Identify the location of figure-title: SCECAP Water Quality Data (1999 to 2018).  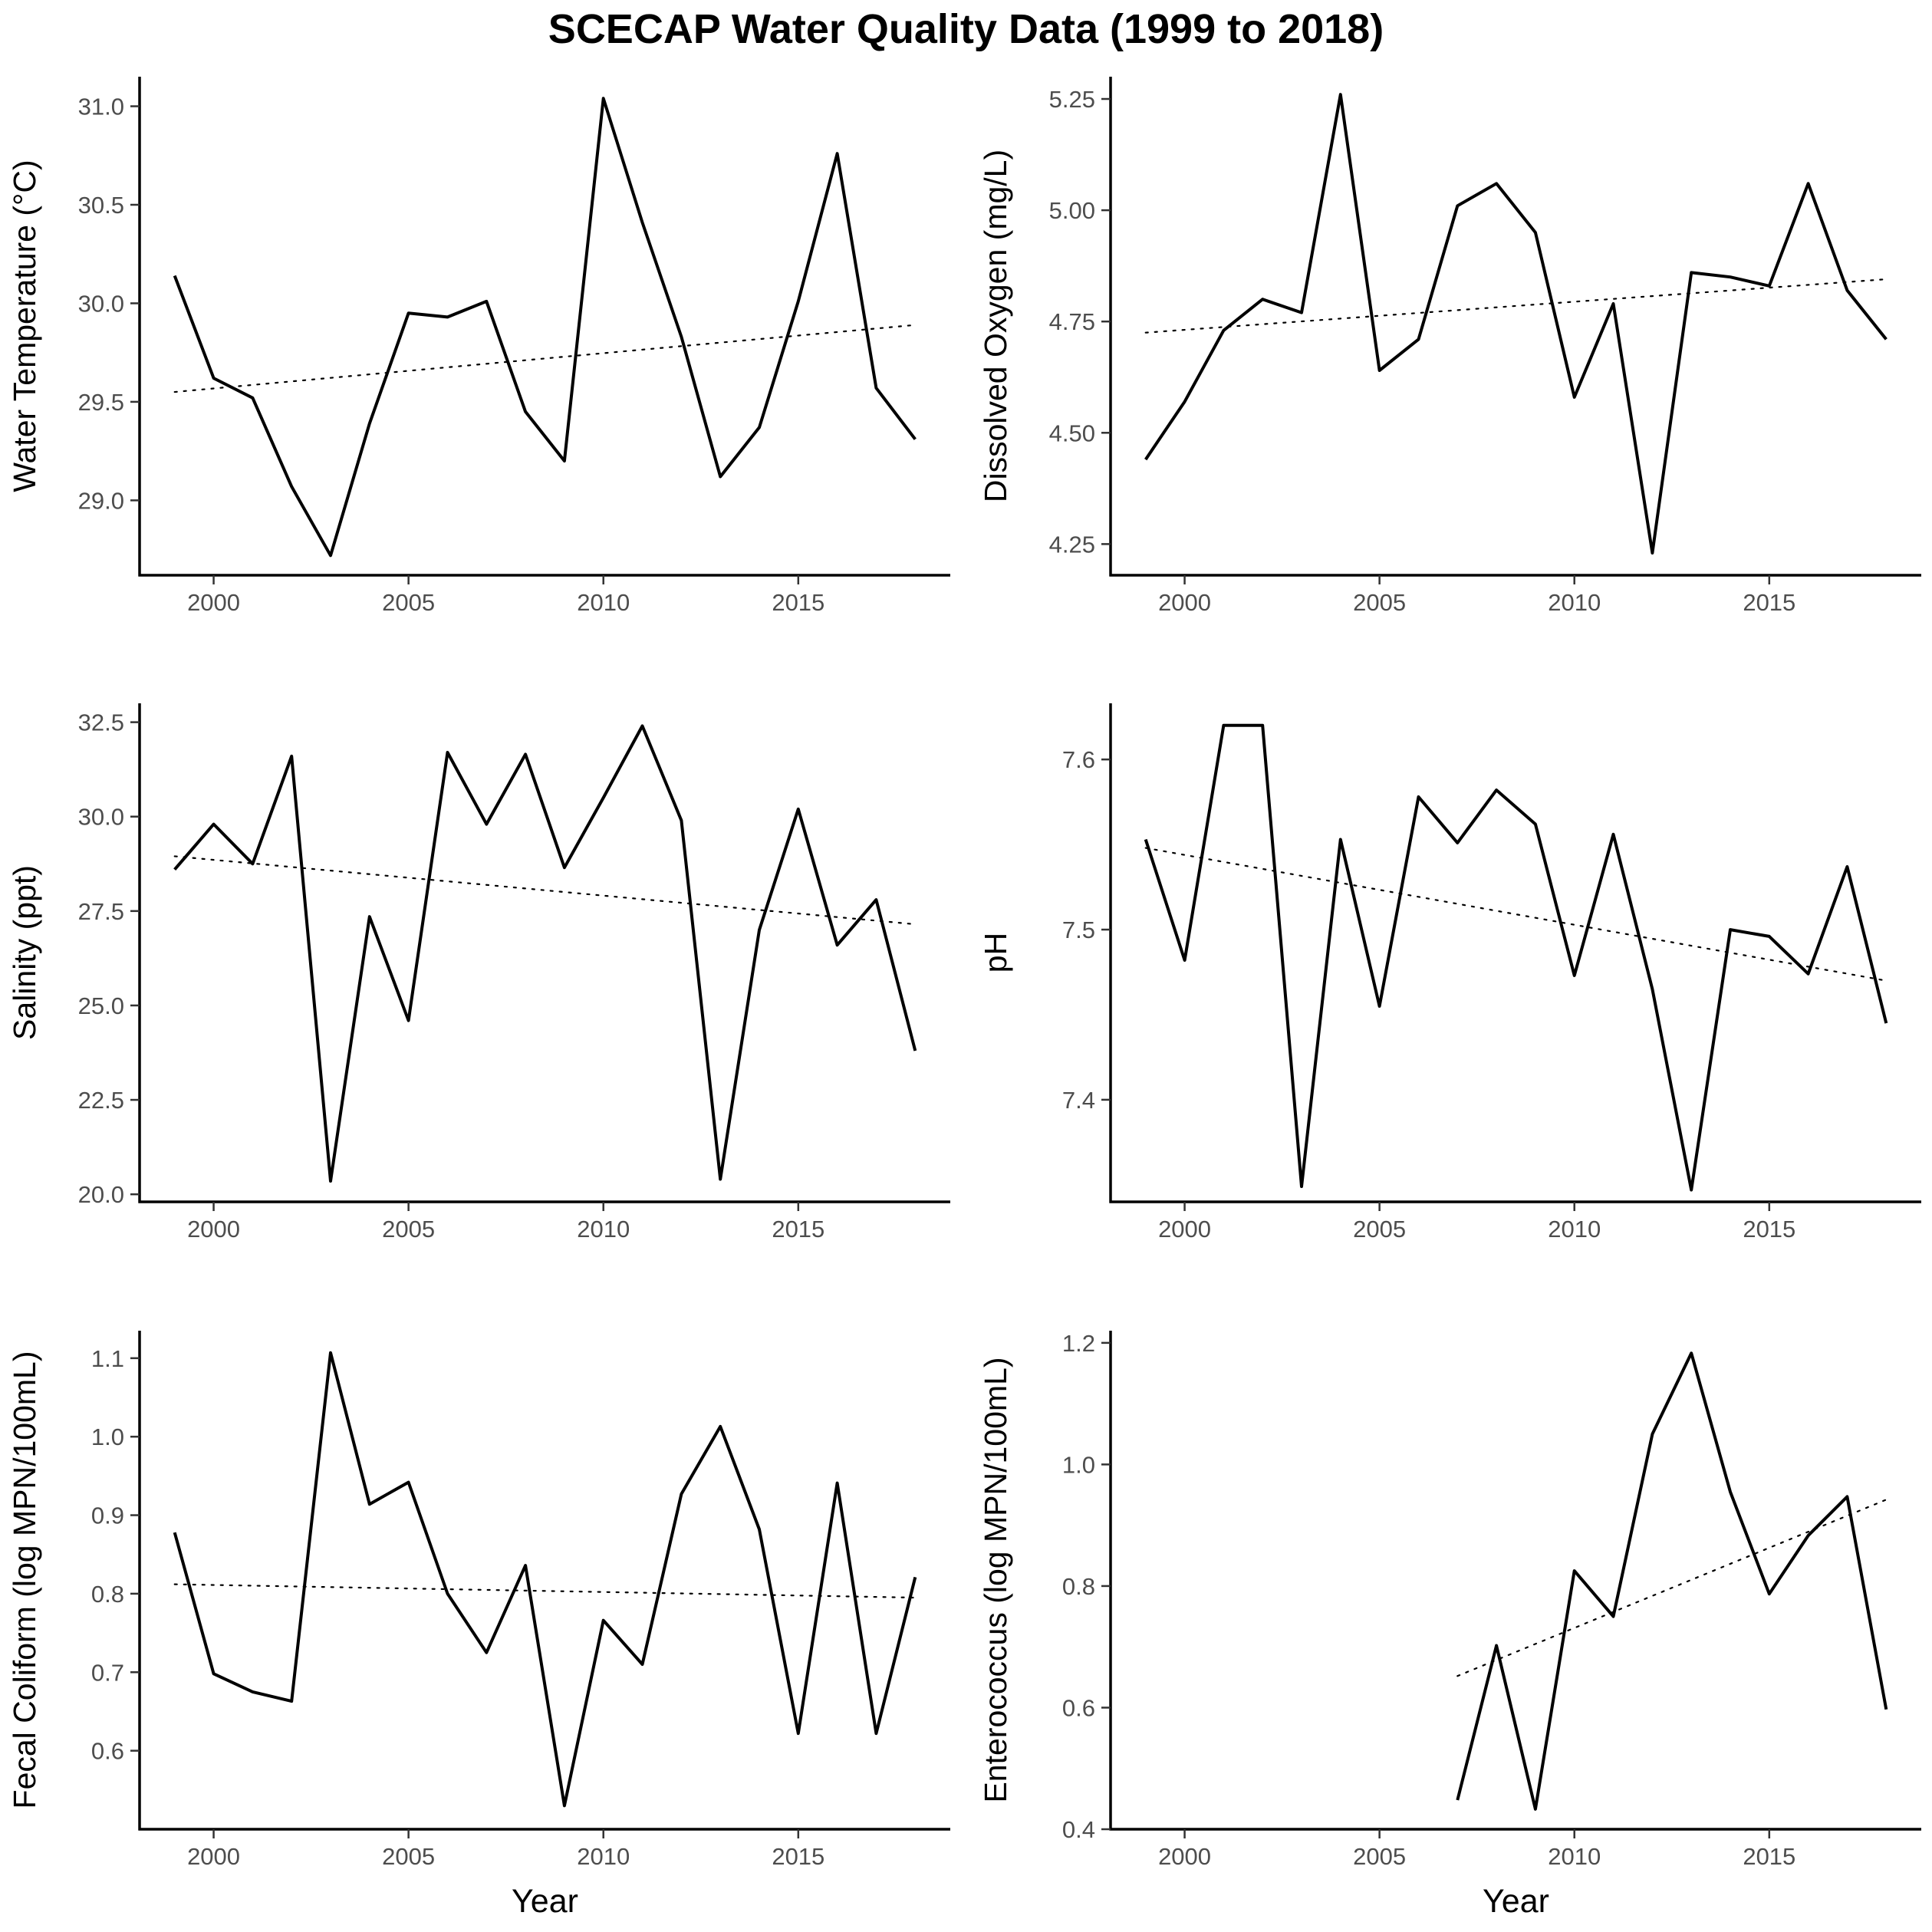
(966, 29).